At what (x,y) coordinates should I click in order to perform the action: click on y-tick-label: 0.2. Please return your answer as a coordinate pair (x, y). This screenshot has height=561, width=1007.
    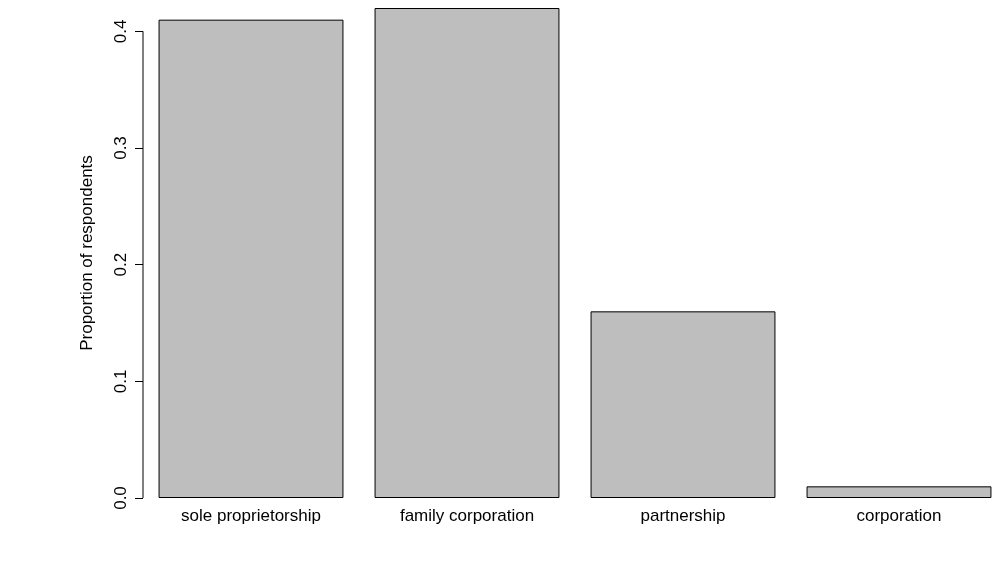
    Looking at the image, I should click on (120, 264).